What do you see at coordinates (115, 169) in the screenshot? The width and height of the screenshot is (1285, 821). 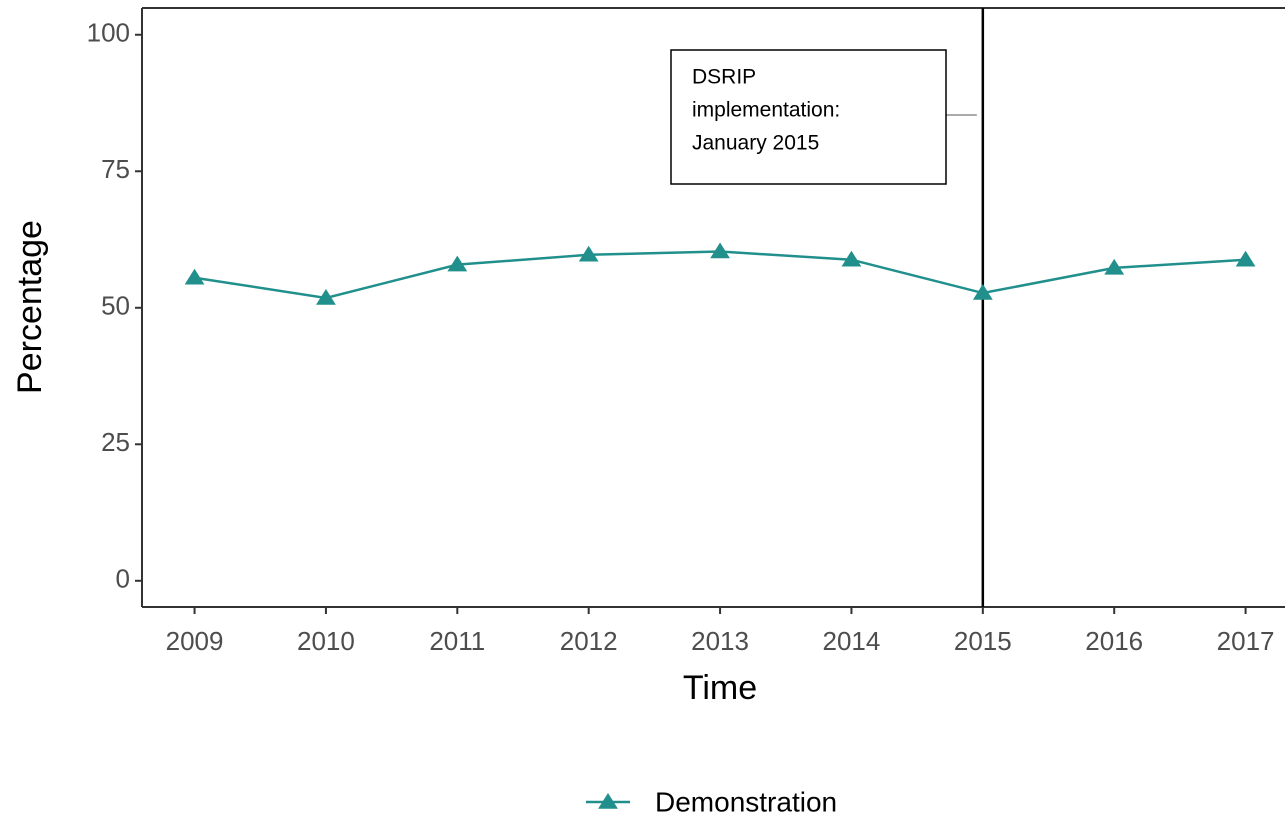 I see `y-tick-label: 75` at bounding box center [115, 169].